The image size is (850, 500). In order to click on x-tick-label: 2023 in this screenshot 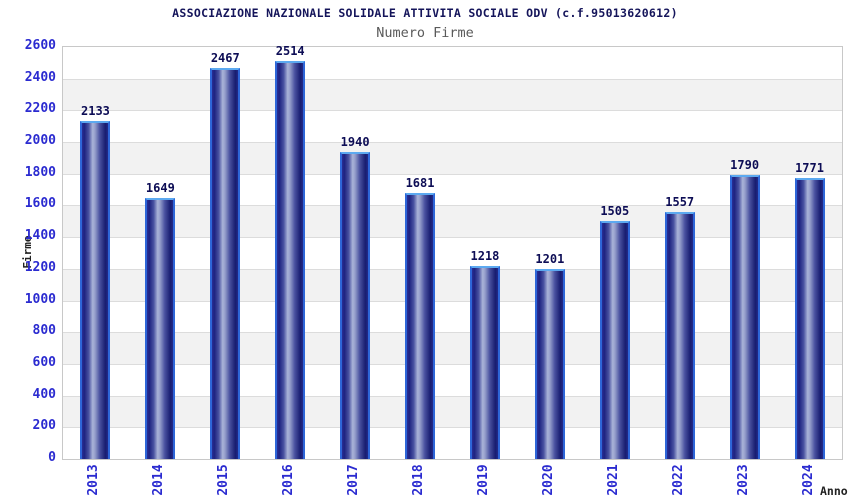, I will do `click(743, 480)`.